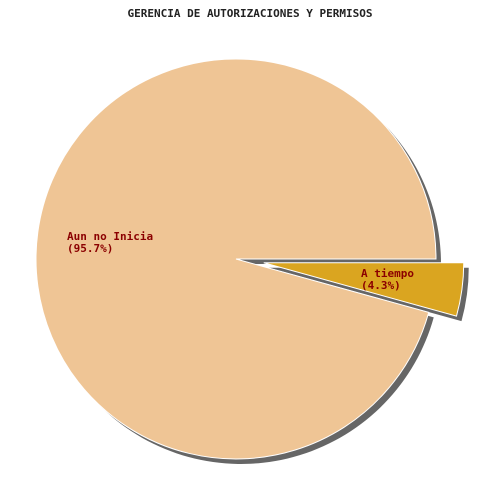 The height and width of the screenshot is (500, 500). What do you see at coordinates (387, 279) in the screenshot?
I see `slice-label-1: A tiempo (4.3%)` at bounding box center [387, 279].